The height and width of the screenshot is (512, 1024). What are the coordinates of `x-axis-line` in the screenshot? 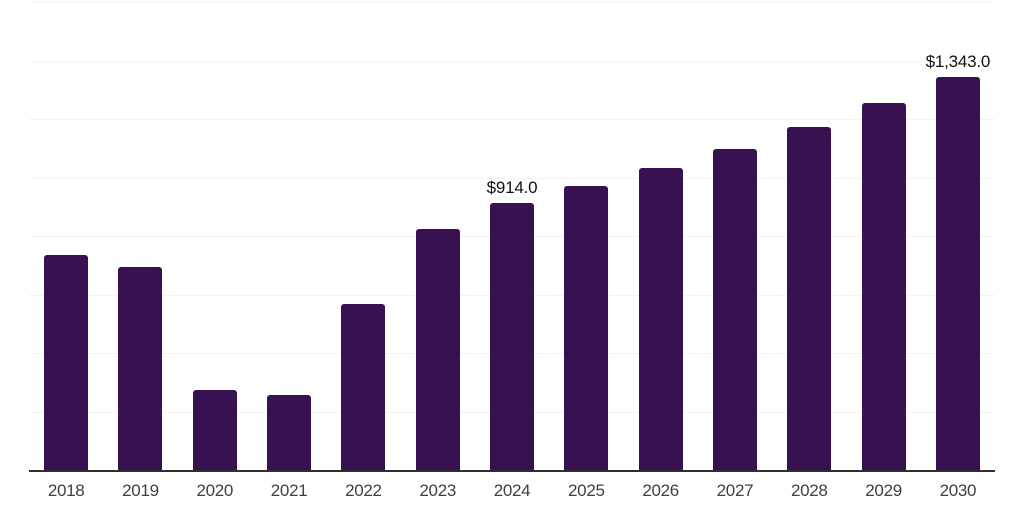 It's located at (512, 471).